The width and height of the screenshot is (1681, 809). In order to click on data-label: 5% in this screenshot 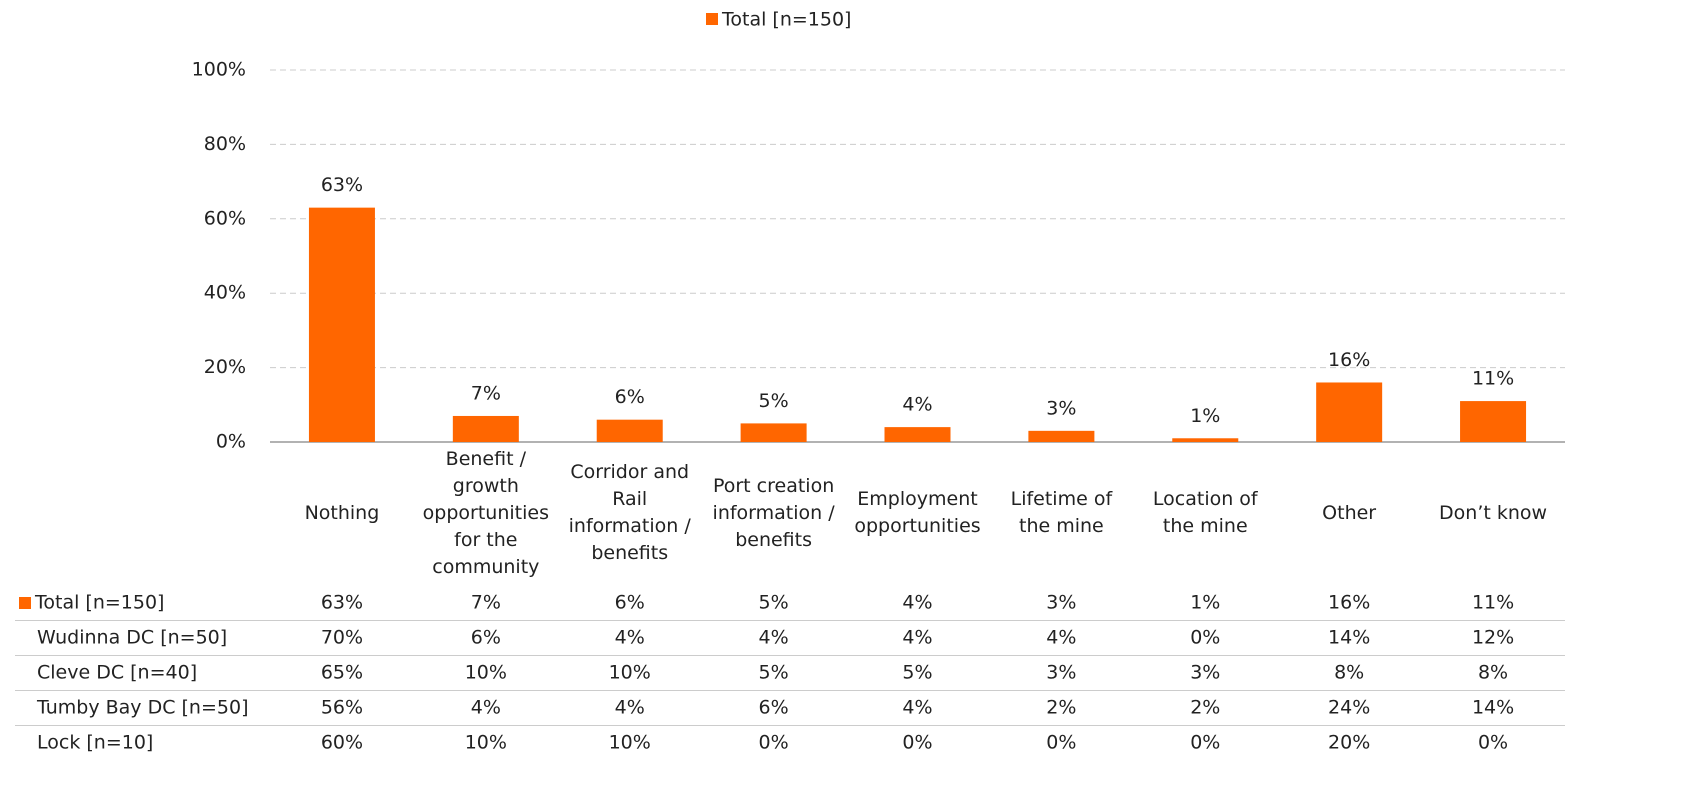, I will do `click(774, 401)`.